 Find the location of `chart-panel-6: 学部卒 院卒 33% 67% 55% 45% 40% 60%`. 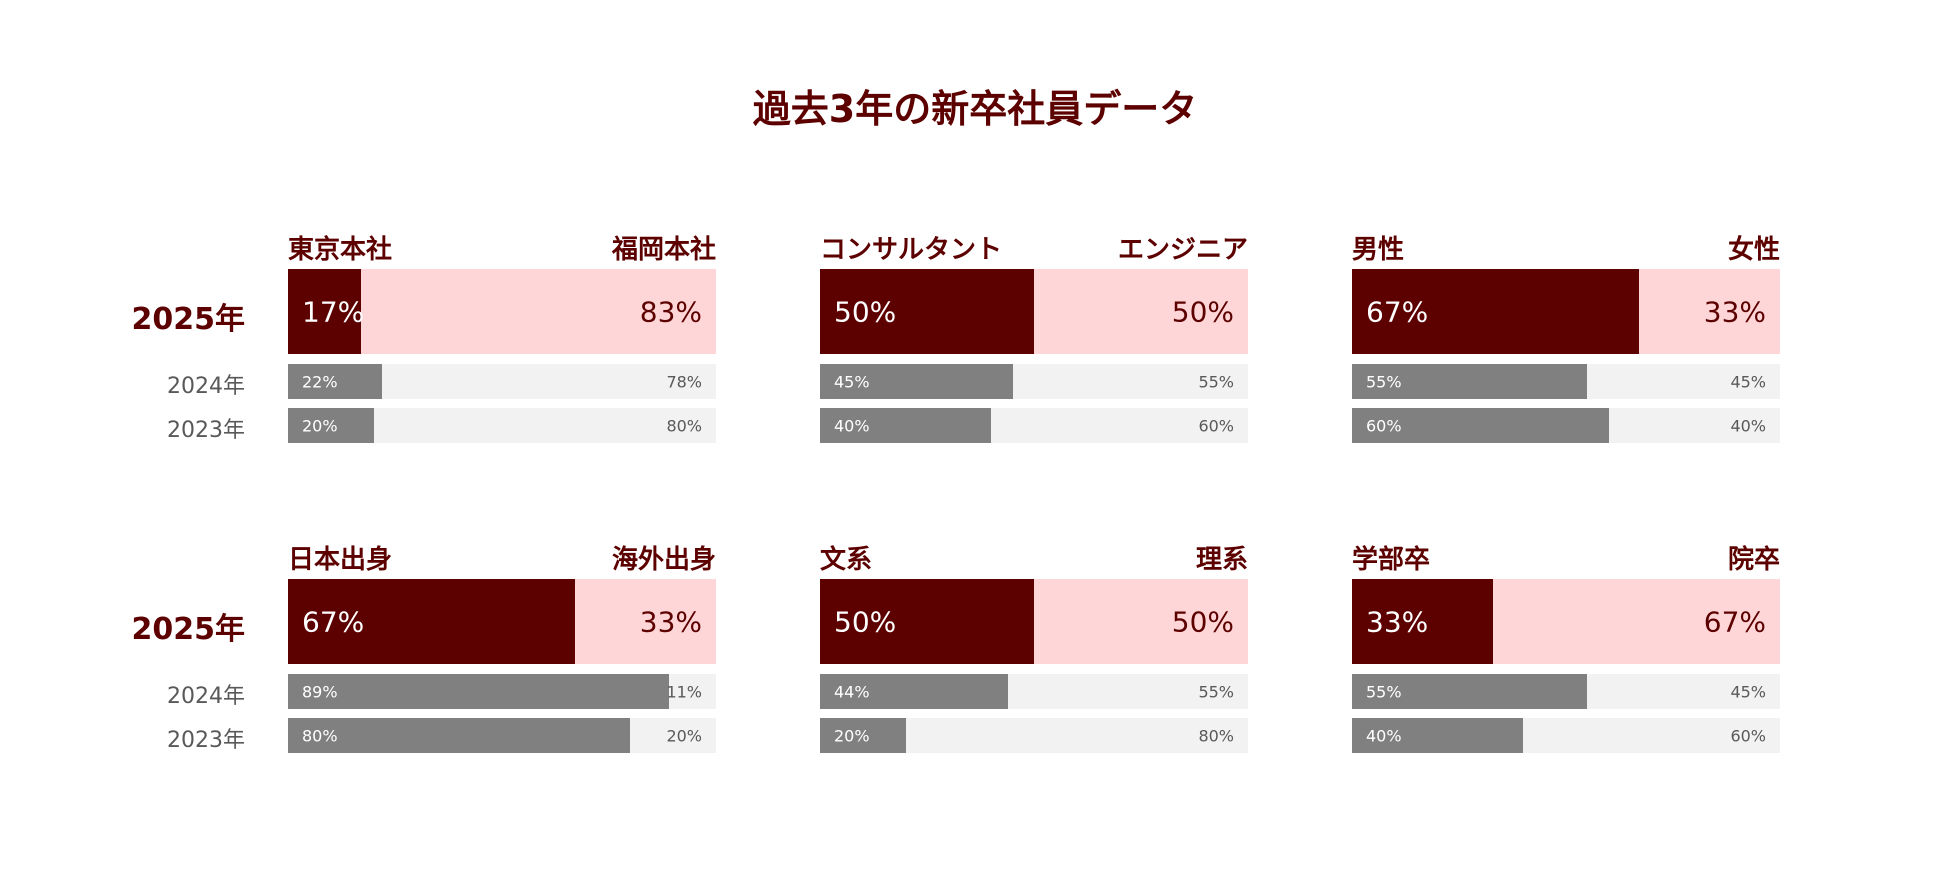

chart-panel-6: 学部卒 院卒 33% 67% 55% 45% 40% 60% is located at coordinates (1566, 646).